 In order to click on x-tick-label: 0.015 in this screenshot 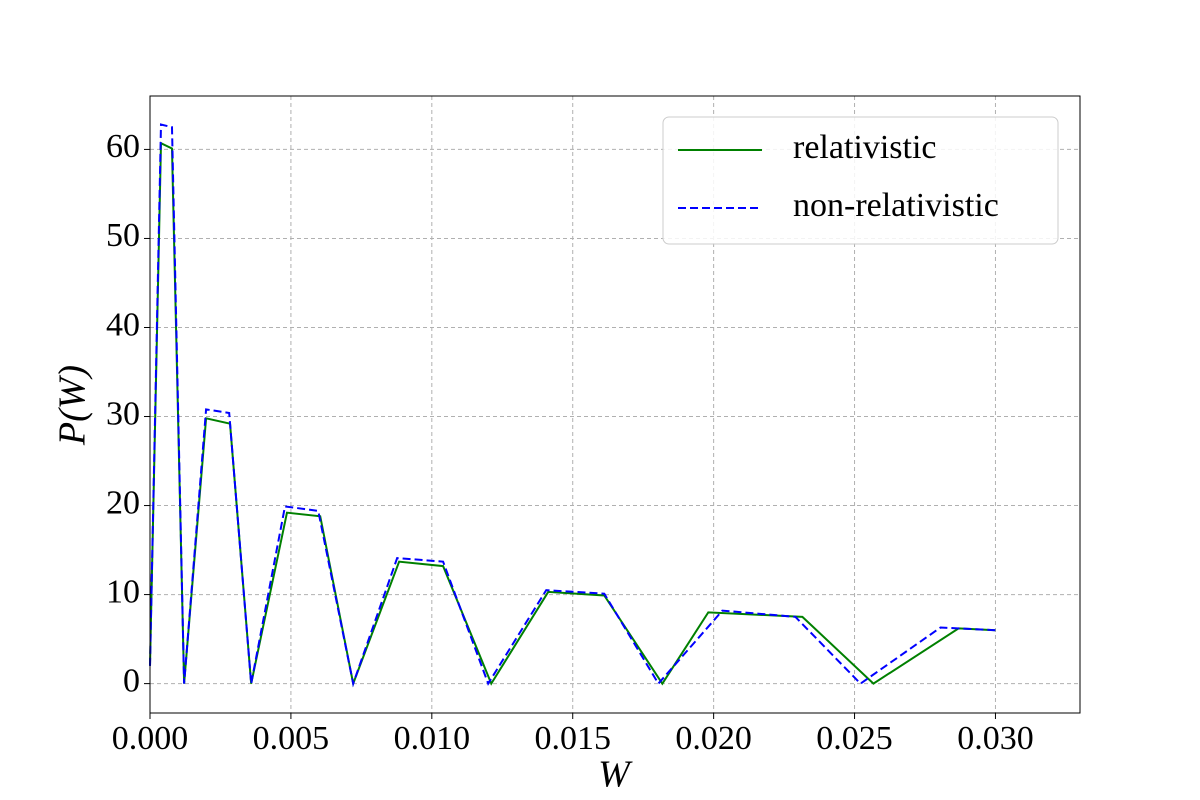, I will do `click(572, 738)`.